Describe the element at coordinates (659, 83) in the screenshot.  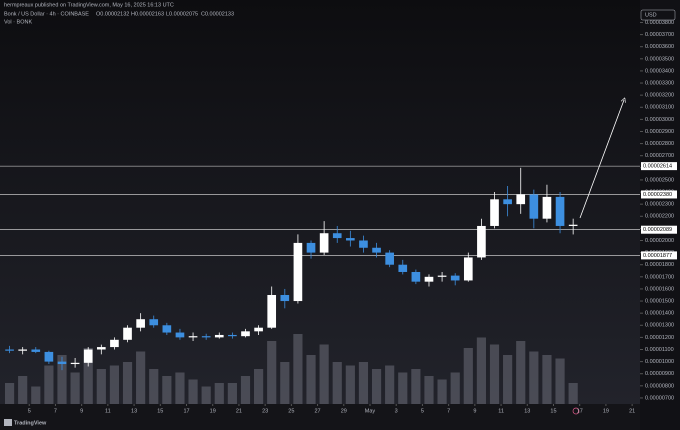
I see `y-tick-label: 0.00003300` at that location.